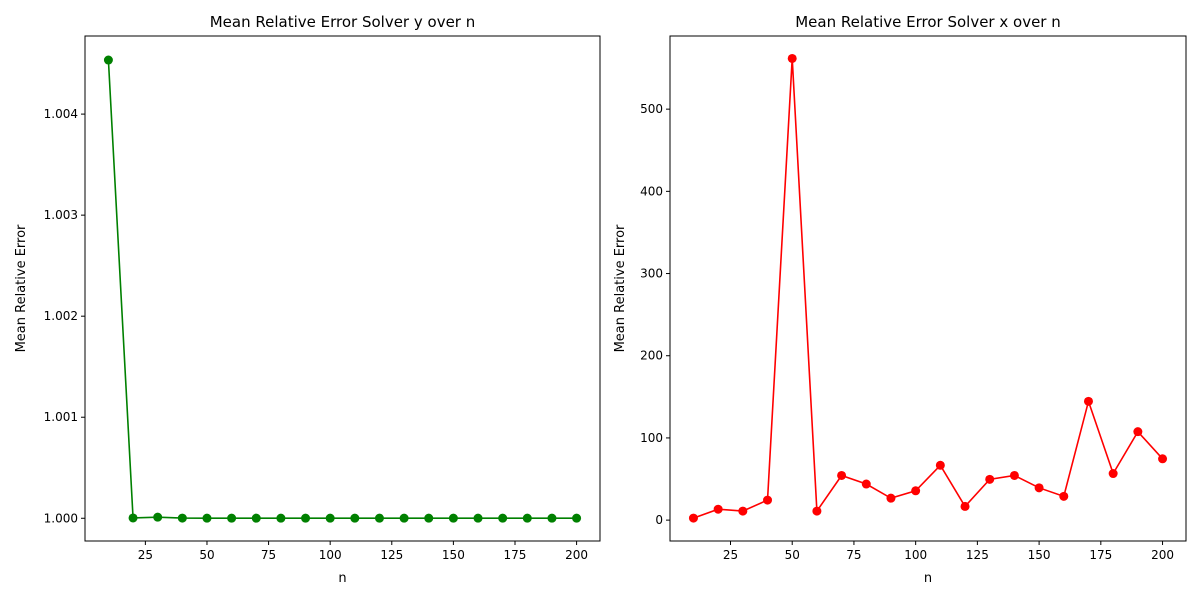 The image size is (1200, 600). What do you see at coordinates (651, 356) in the screenshot?
I see `y-tick-label: 200` at bounding box center [651, 356].